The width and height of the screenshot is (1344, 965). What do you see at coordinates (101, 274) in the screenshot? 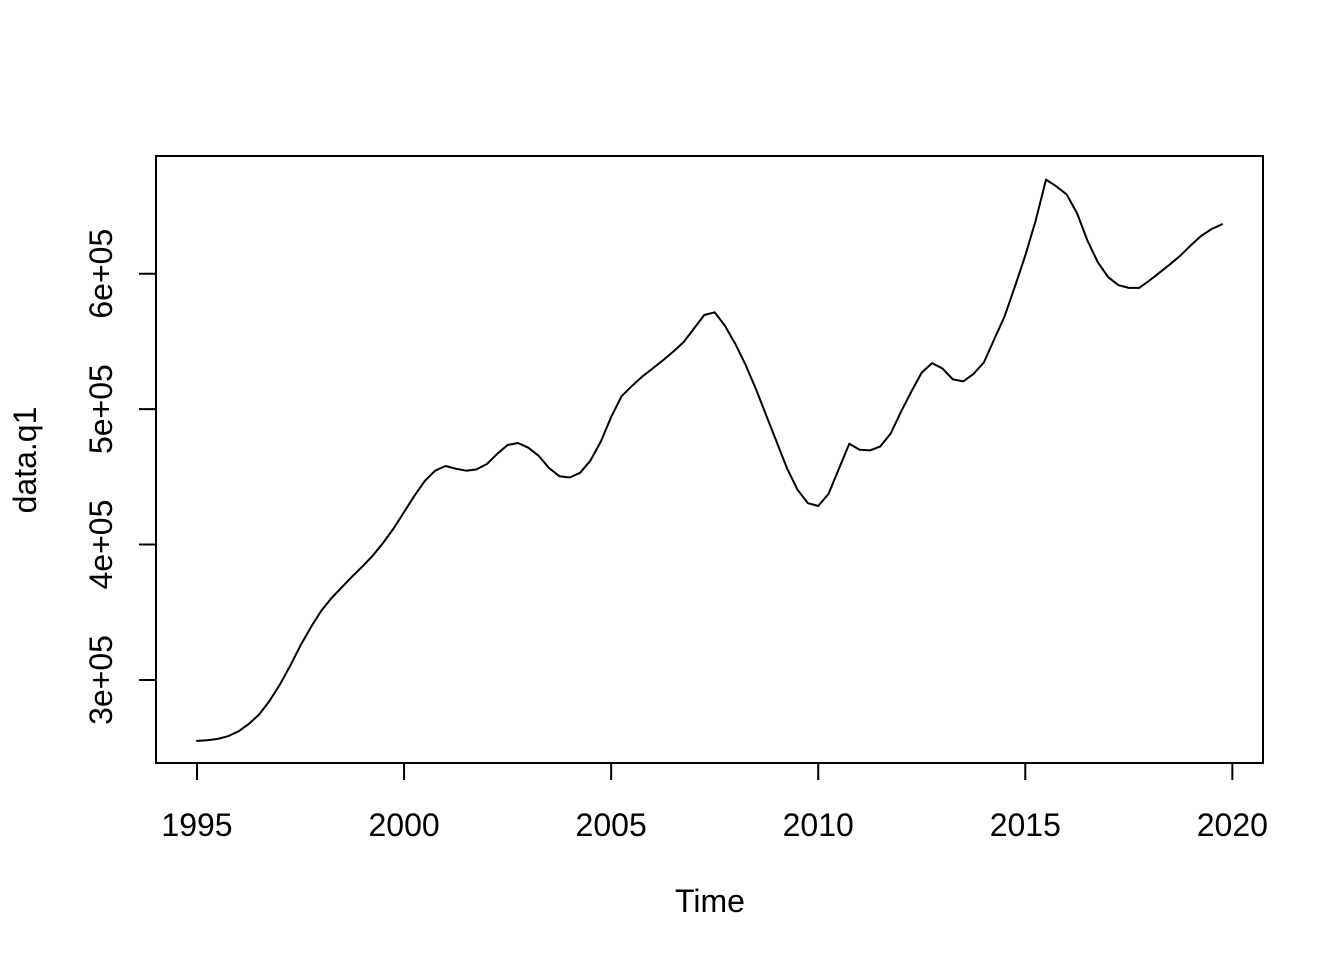
I see `y-tick-label: 6e+05` at bounding box center [101, 274].